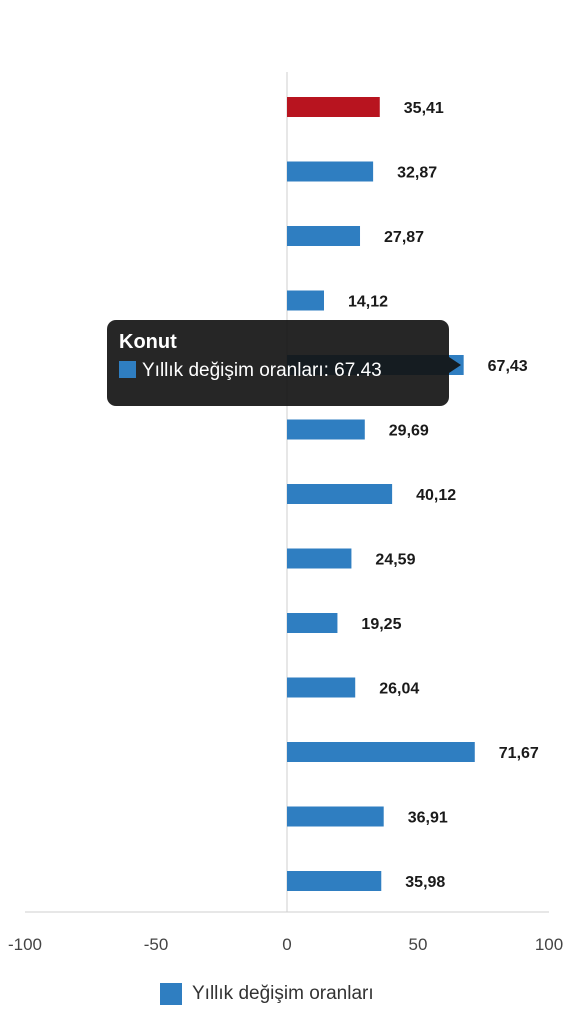 The height and width of the screenshot is (1024, 569). What do you see at coordinates (404, 237) in the screenshot?
I see `value-label-3: 27,87` at bounding box center [404, 237].